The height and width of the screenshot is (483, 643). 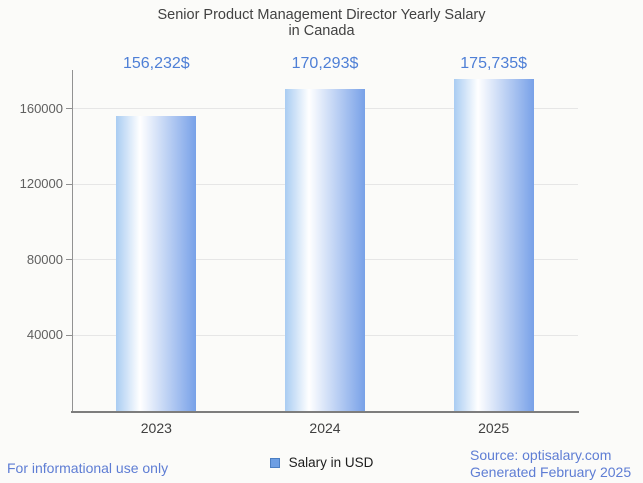 What do you see at coordinates (494, 428) in the screenshot?
I see `x-tick-label: 2025` at bounding box center [494, 428].